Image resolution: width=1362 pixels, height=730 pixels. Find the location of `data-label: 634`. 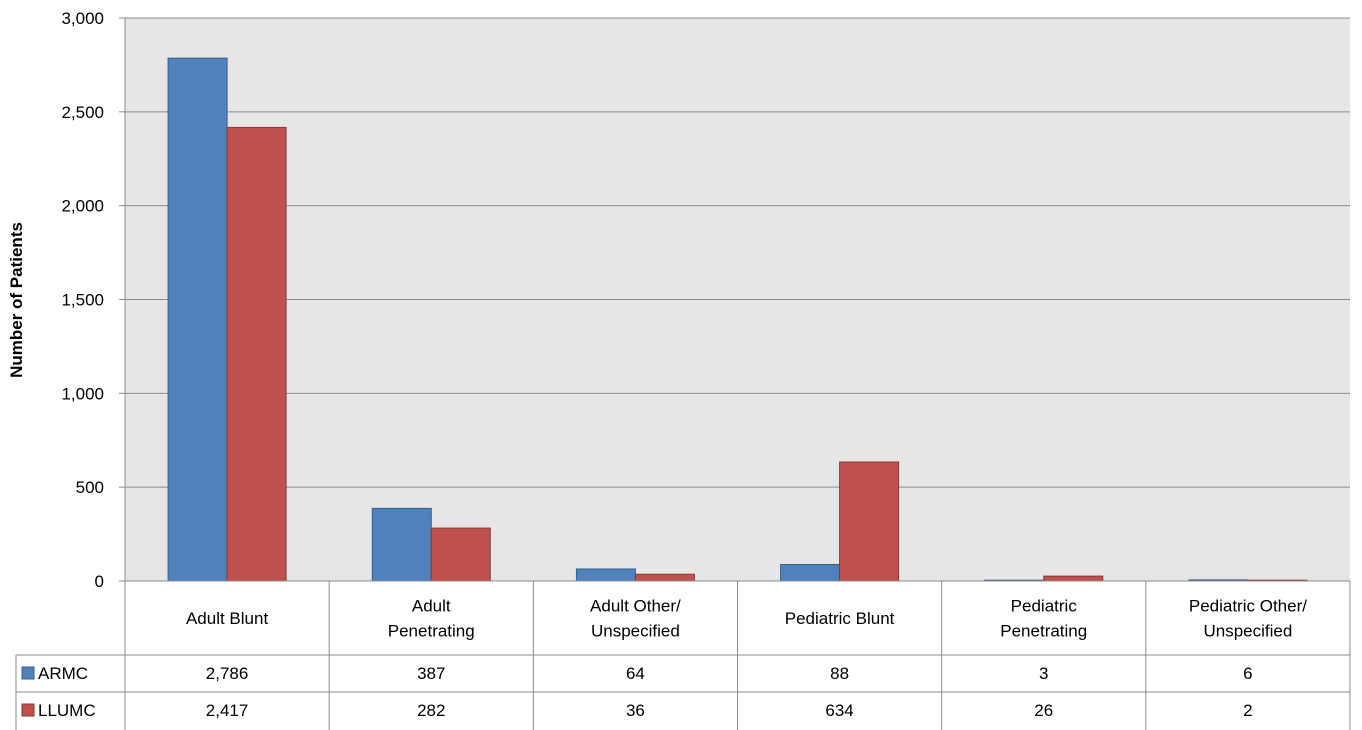

data-label: 634 is located at coordinates (839, 710).